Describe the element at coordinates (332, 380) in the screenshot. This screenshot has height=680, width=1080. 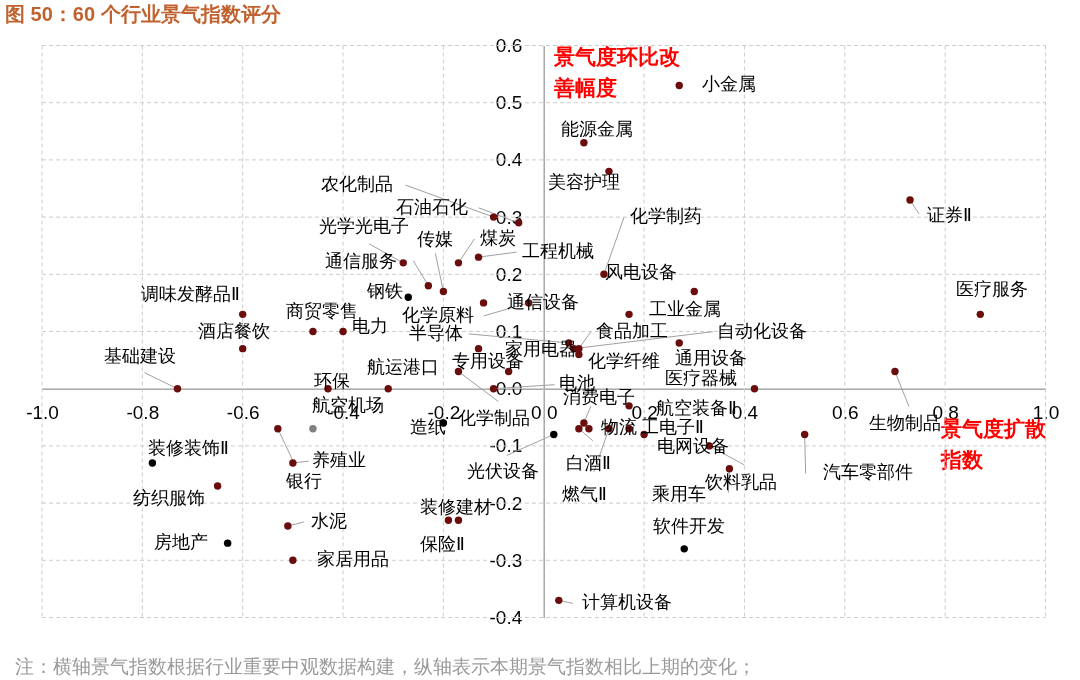
I see `annotation: 环保` at that location.